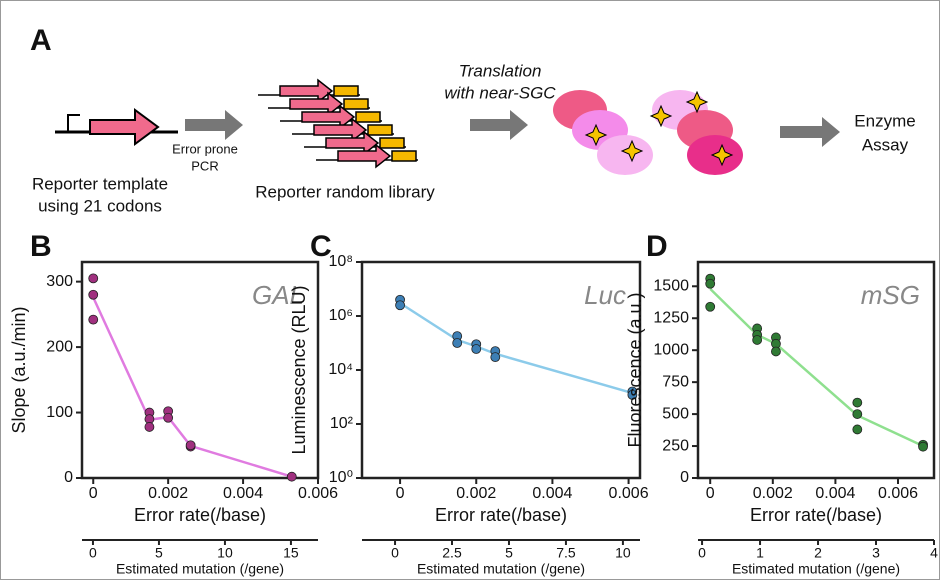 This screenshot has height=580, width=940. I want to click on x2-tick-label: 3, so click(876, 553).